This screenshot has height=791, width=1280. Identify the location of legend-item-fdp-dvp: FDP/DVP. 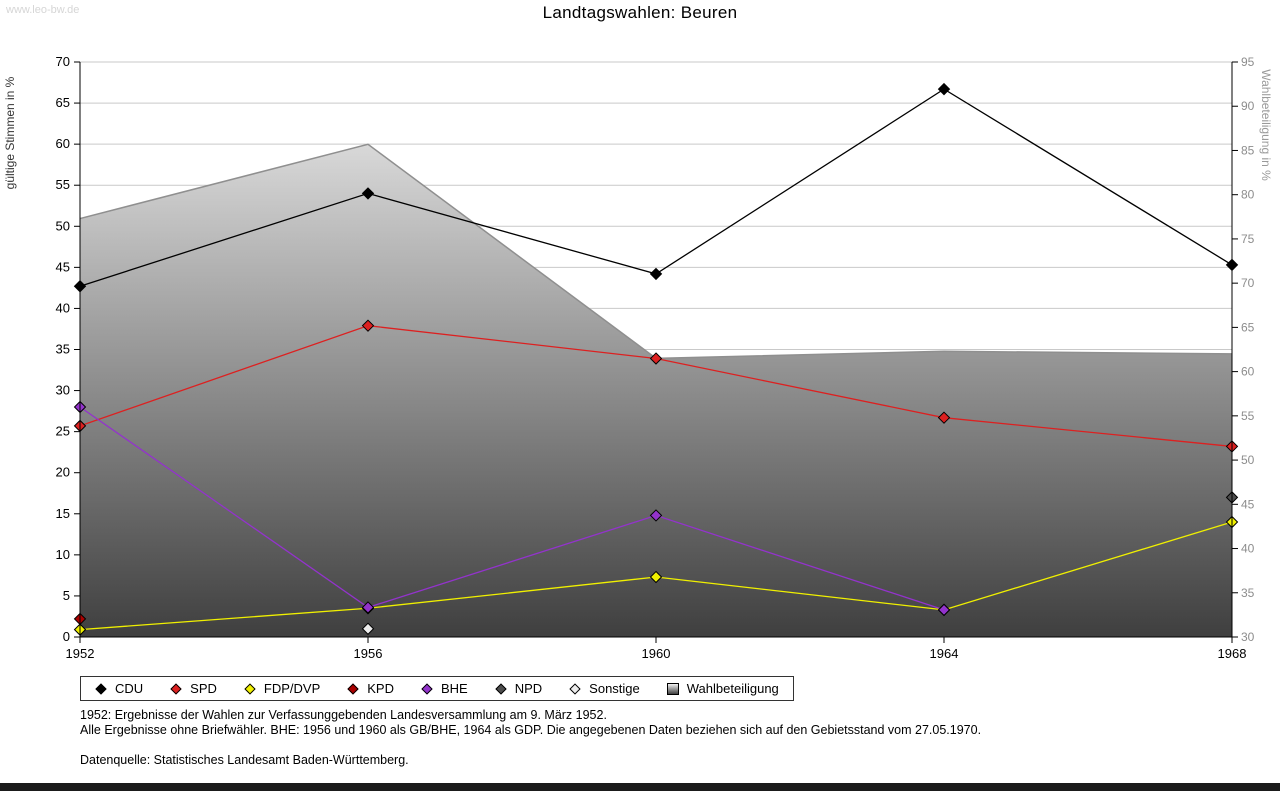
(282, 688).